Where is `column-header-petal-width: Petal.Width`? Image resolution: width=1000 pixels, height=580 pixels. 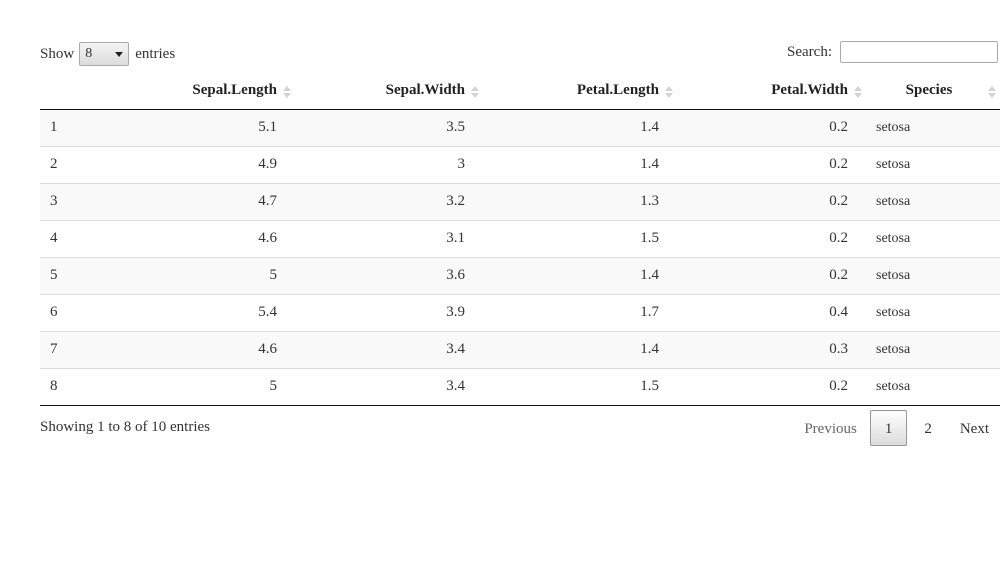
column-header-petal-width: Petal.Width is located at coordinates (771, 91).